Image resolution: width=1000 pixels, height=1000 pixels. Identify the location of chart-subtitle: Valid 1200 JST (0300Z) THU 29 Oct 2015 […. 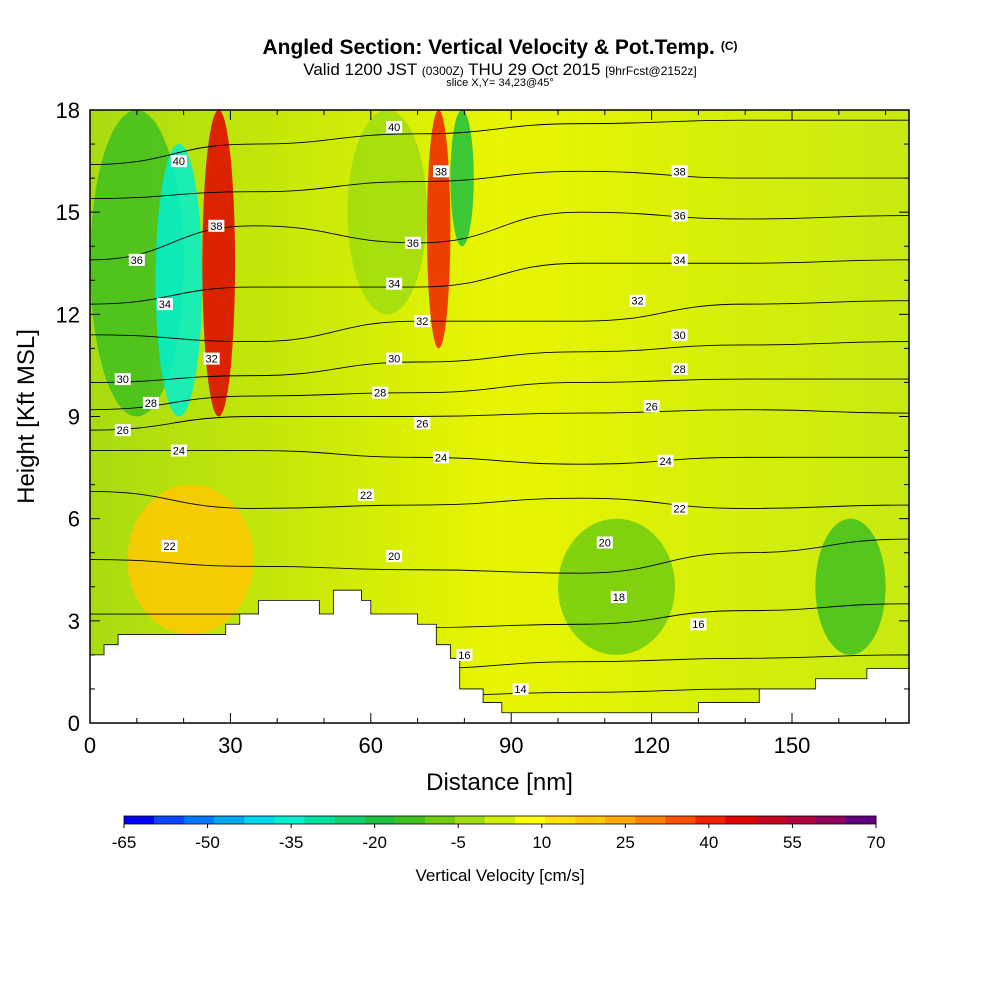
(500, 69).